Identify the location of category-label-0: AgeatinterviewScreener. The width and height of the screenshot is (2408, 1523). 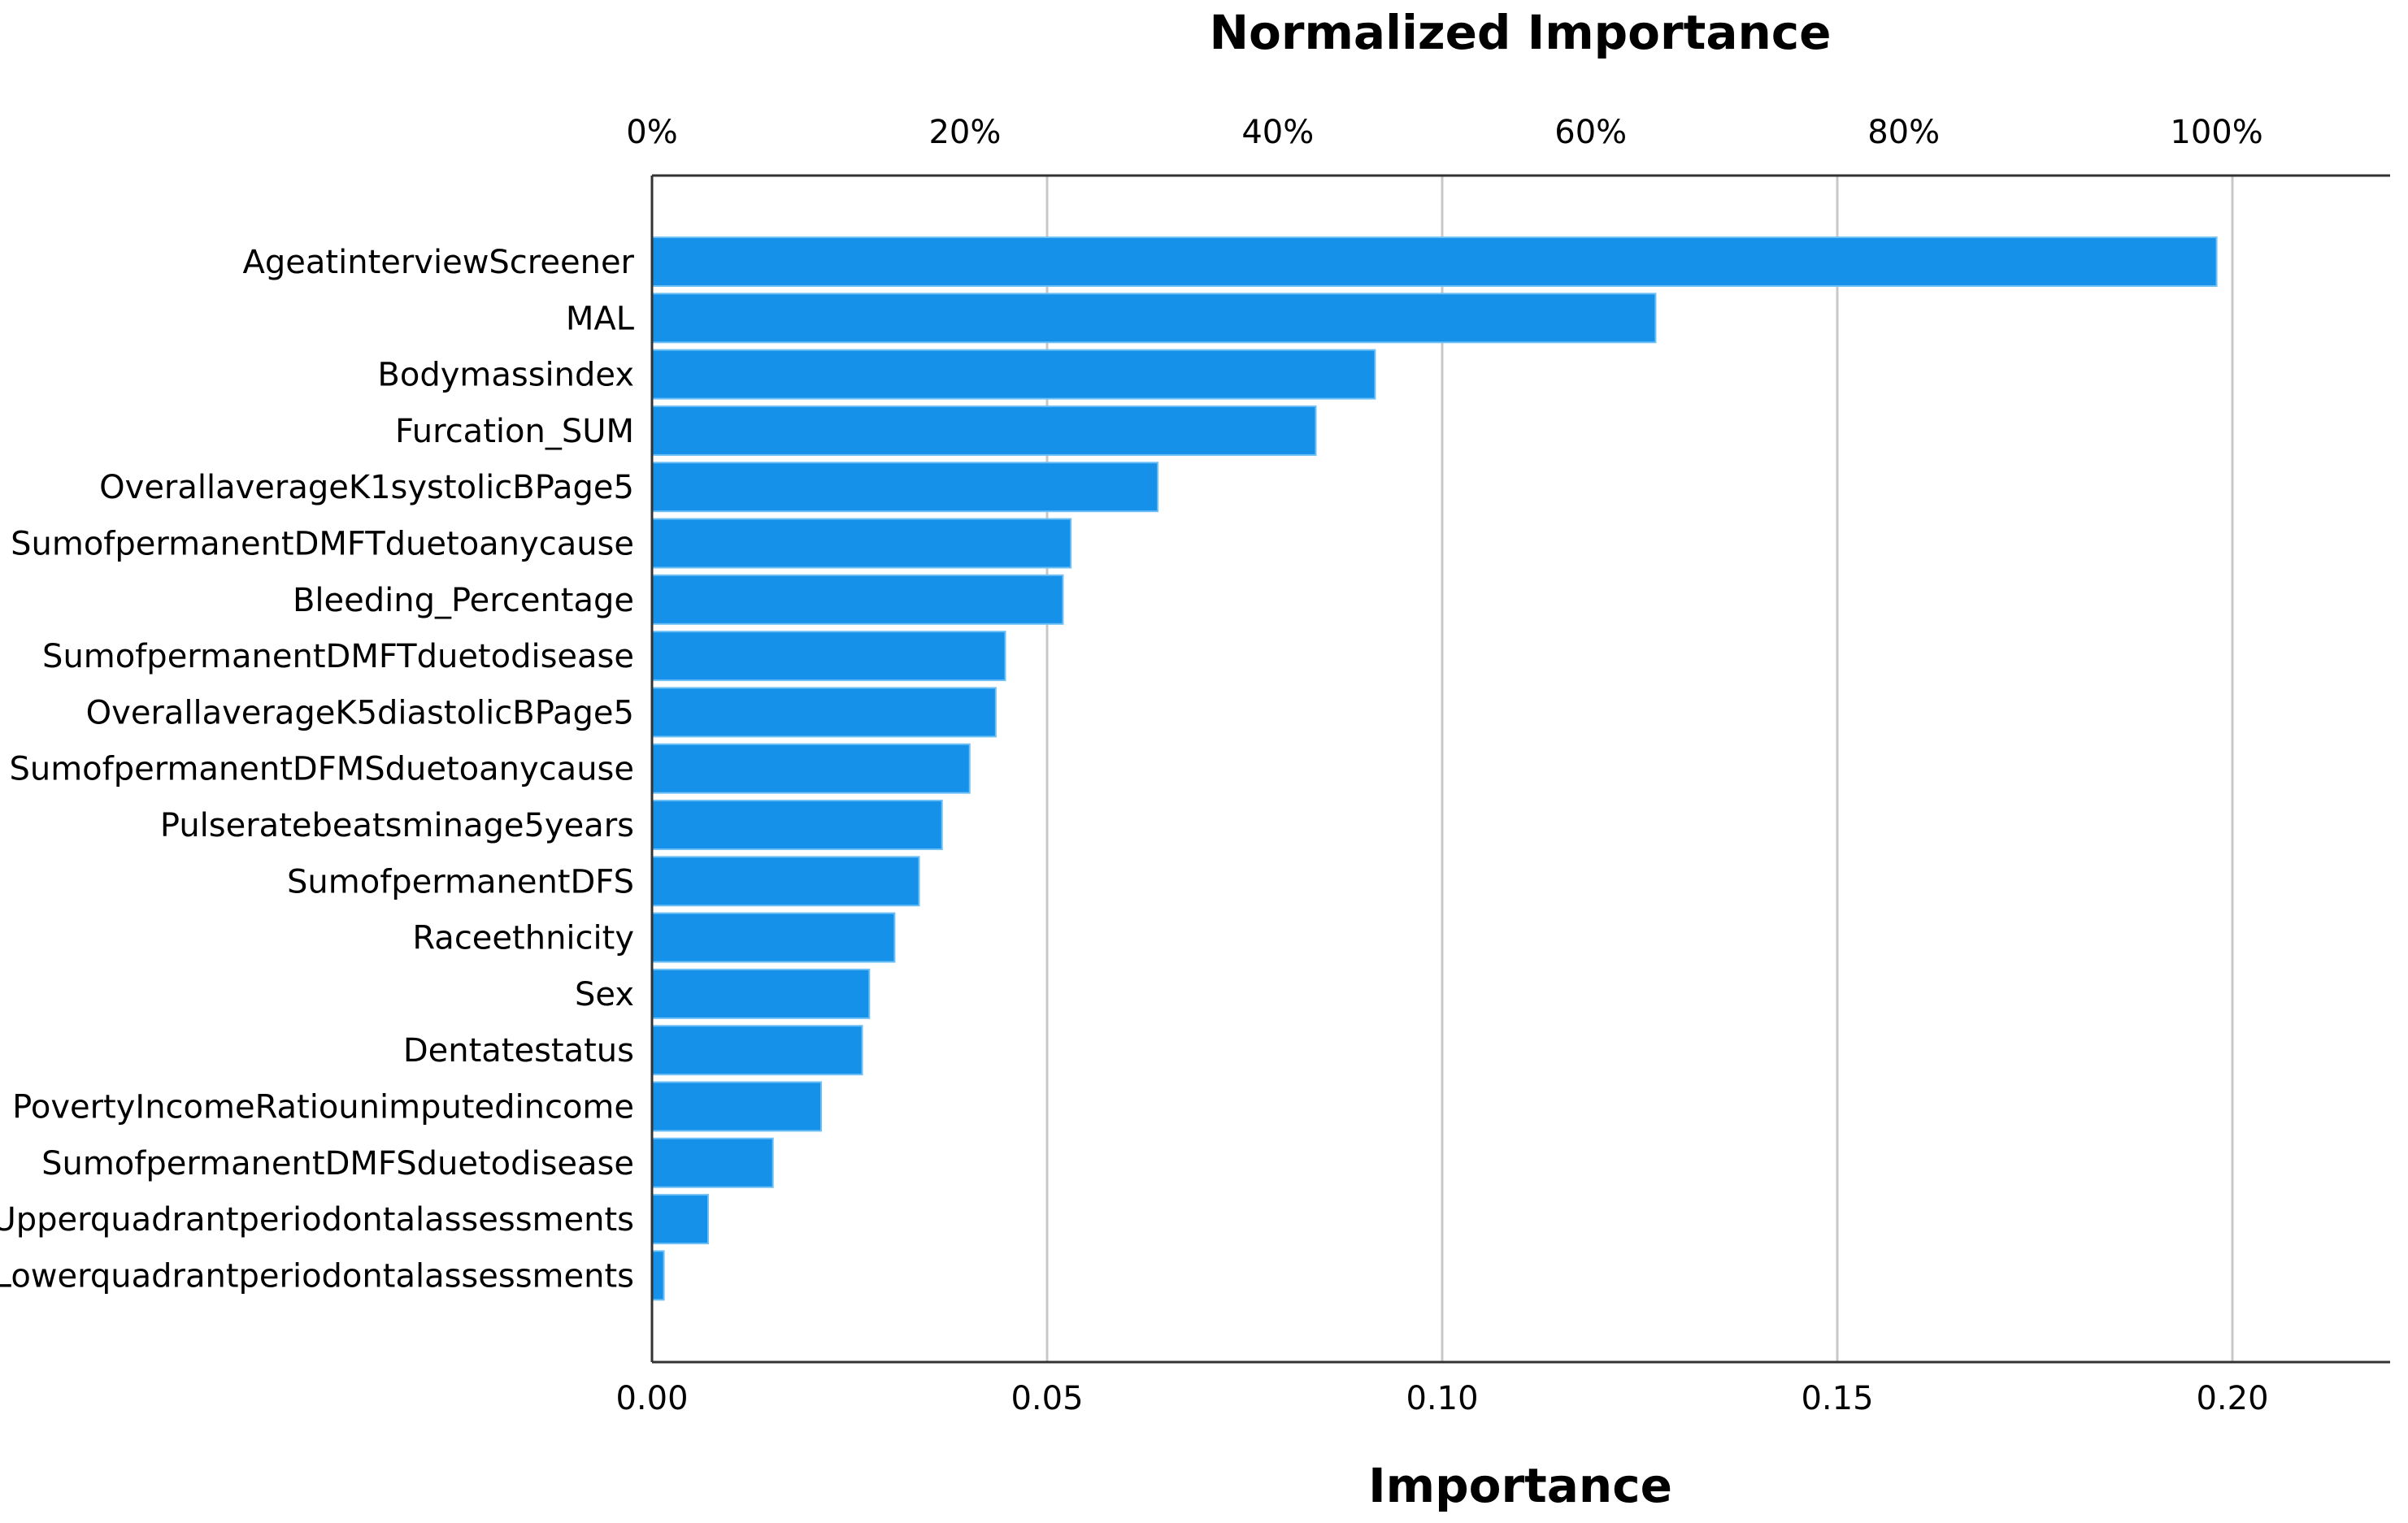
(439, 262).